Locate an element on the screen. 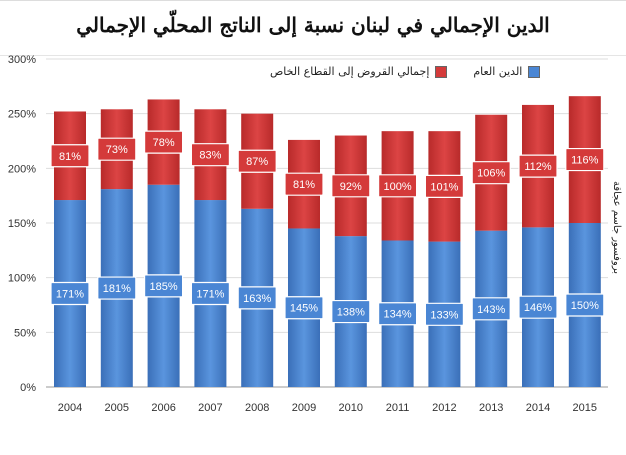 This screenshot has width=626, height=455. legend-label: إجمالي القروض إلى القطاع الخاص is located at coordinates (350, 71).